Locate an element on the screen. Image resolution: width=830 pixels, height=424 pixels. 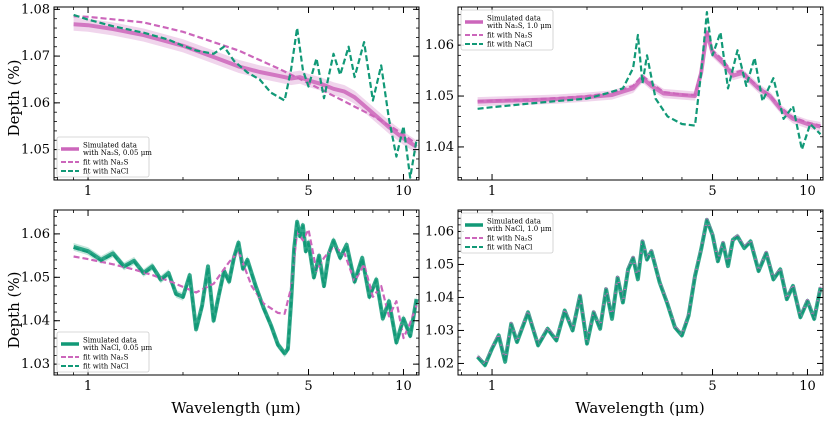
series-line-simulated is located at coordinates (245, 85).